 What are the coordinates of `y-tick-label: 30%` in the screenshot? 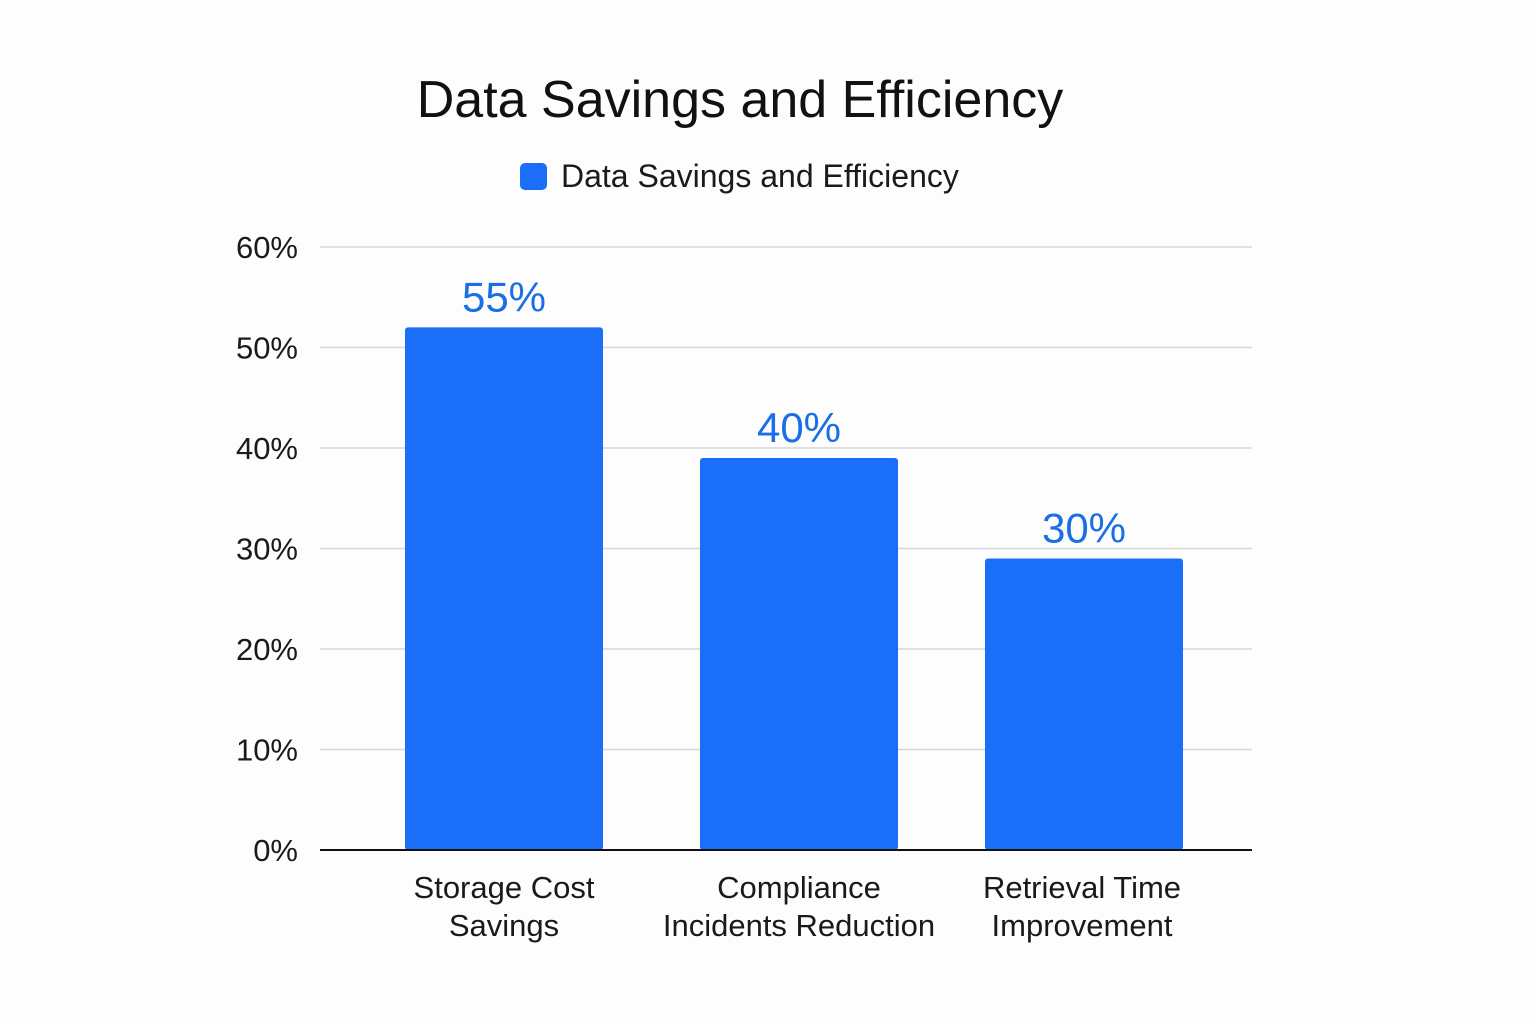 It's located at (267, 549).